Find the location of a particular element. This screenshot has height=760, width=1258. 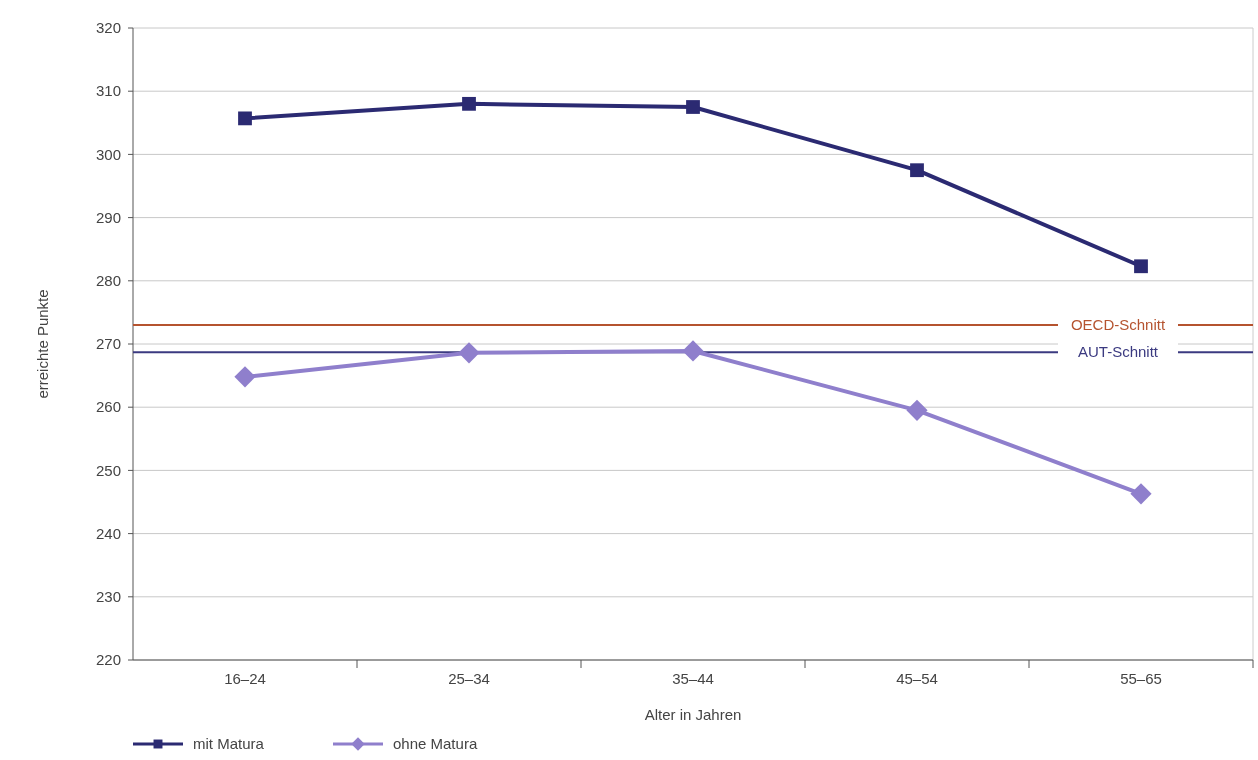

y-tick-label: 270 is located at coordinates (108, 344).